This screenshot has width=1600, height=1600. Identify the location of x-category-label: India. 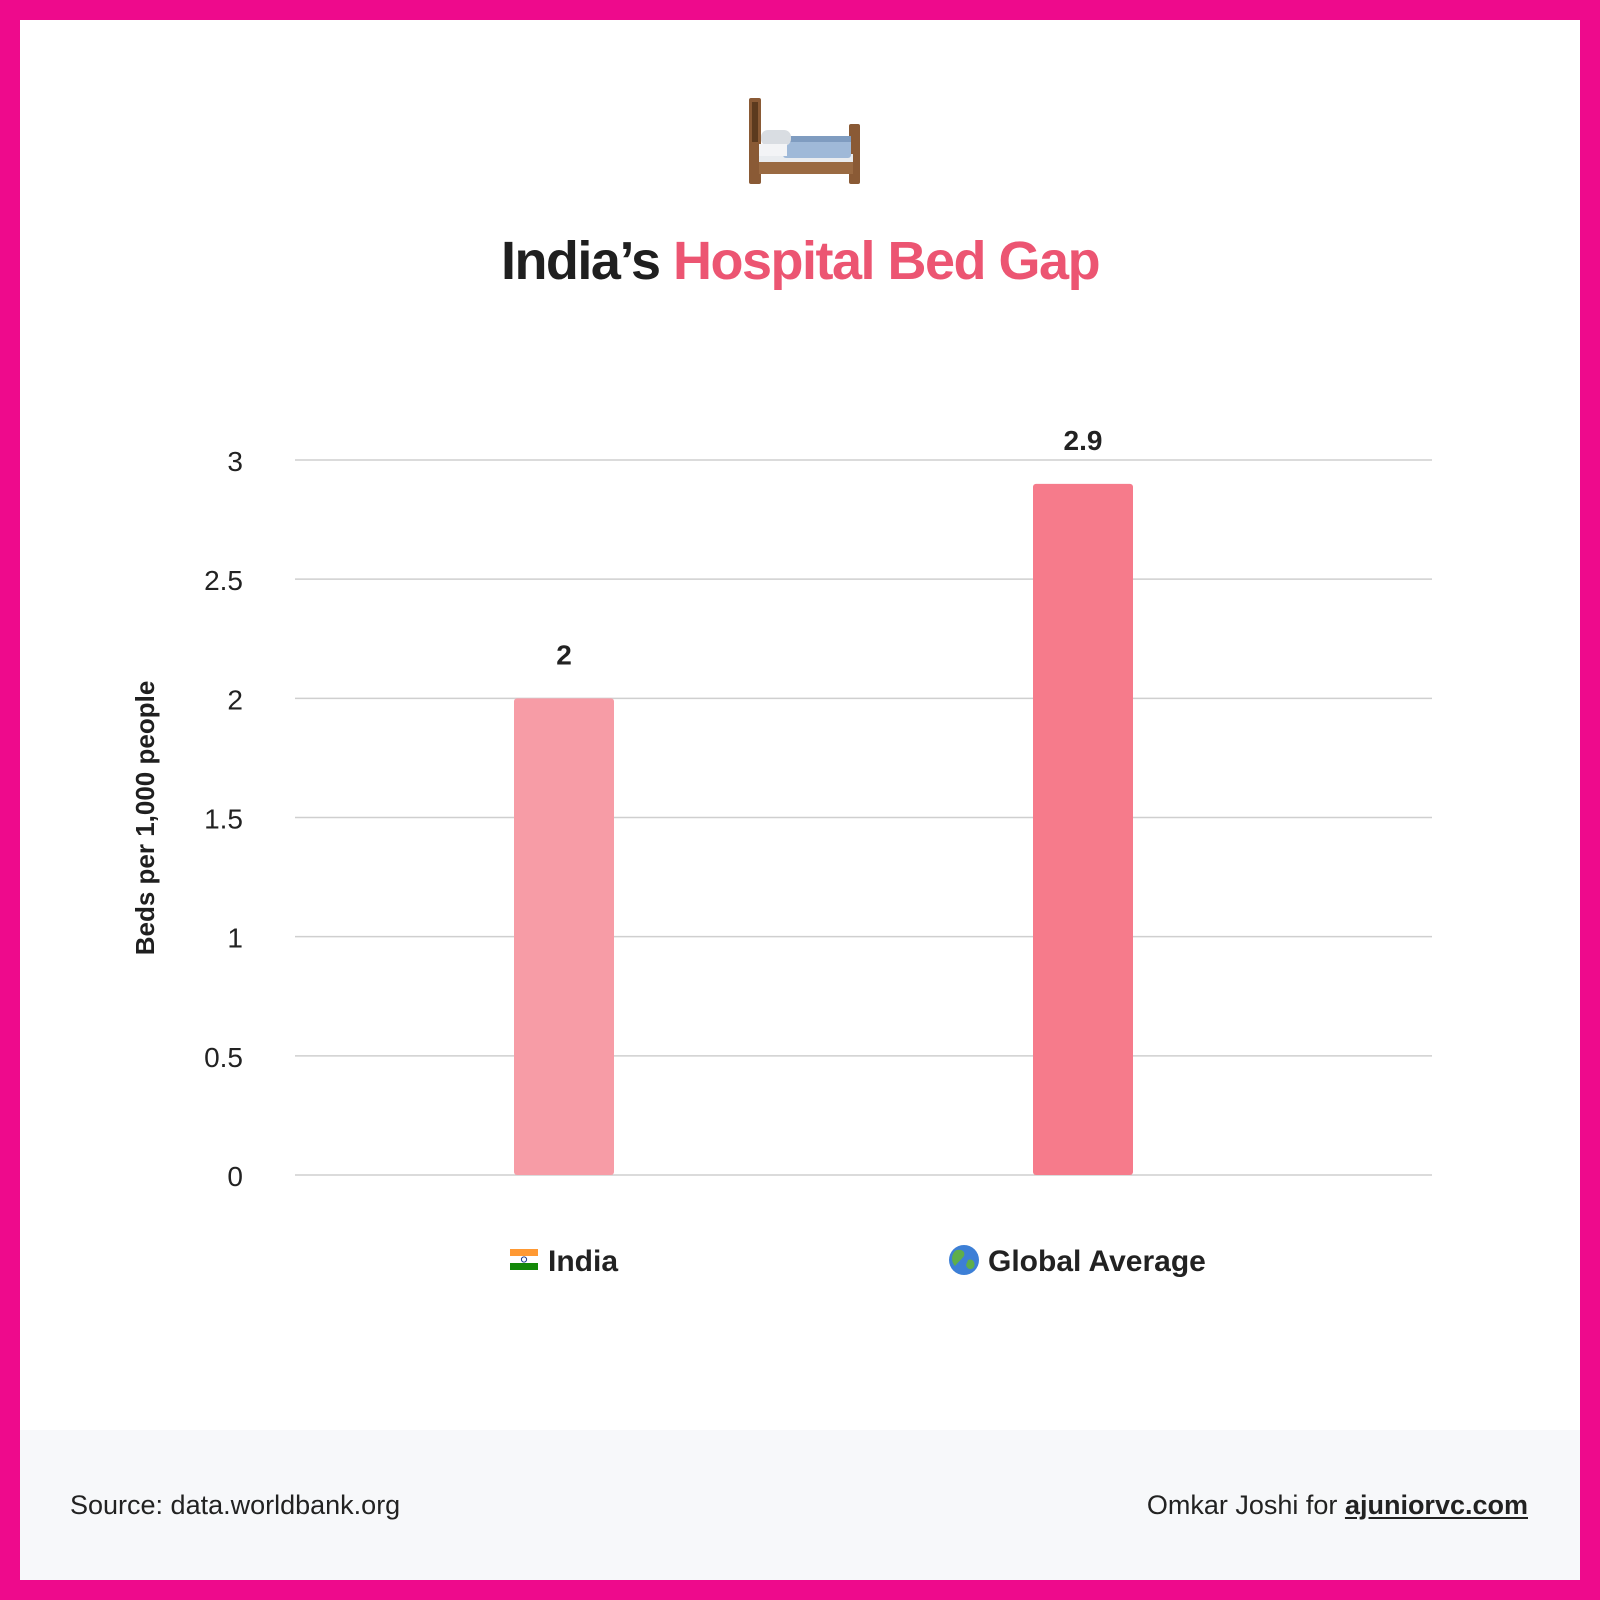
(583, 1261).